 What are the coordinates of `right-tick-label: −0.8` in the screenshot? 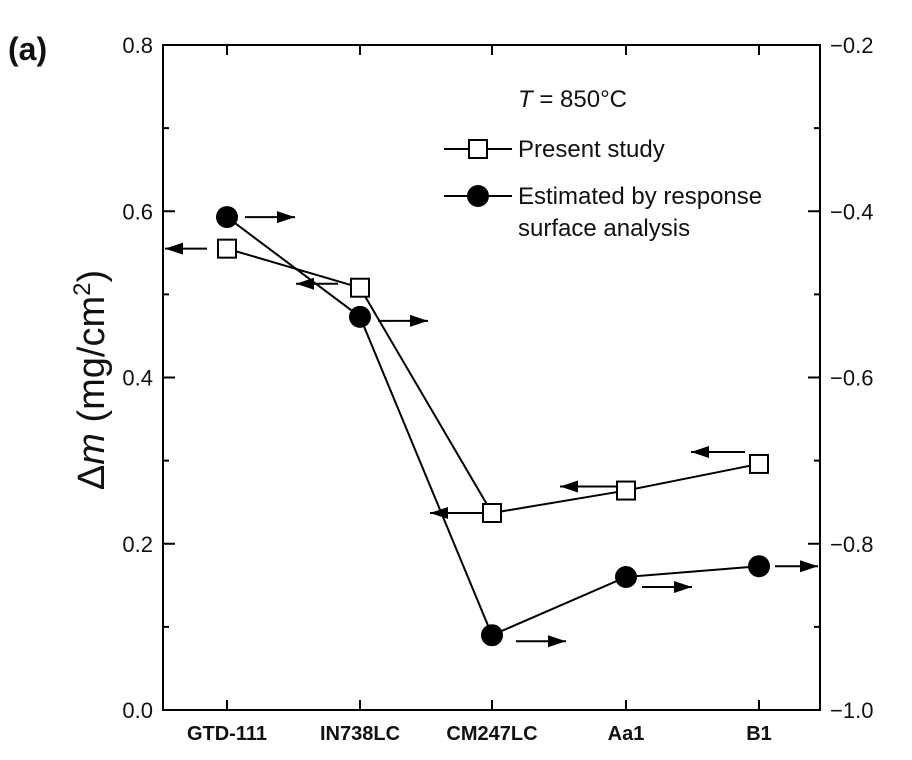 It's located at (851, 544).